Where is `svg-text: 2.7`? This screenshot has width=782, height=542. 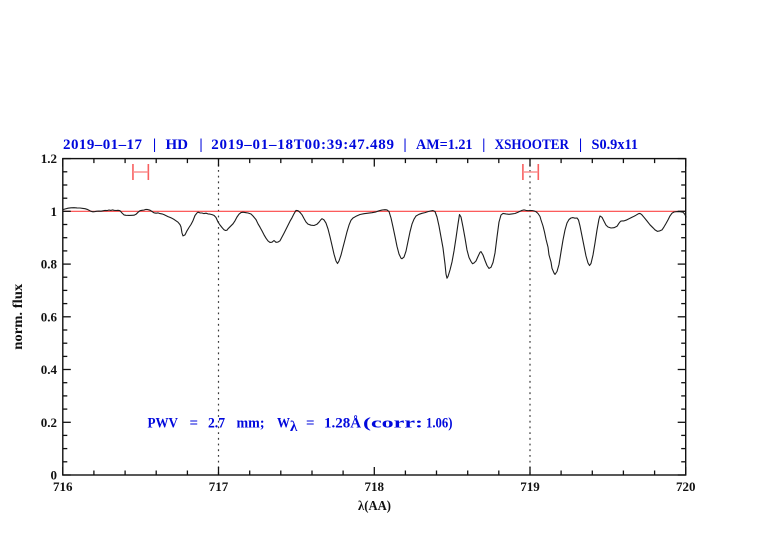 svg-text: 2.7 is located at coordinates (216, 424).